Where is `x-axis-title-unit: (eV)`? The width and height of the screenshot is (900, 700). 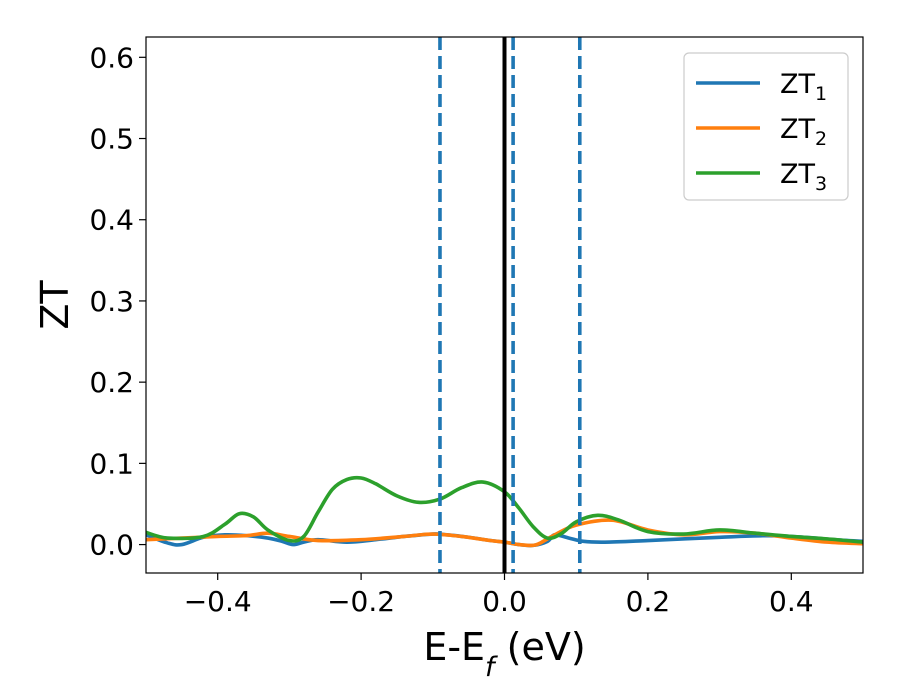
x-axis-title-unit: (eV) is located at coordinates (540, 647).